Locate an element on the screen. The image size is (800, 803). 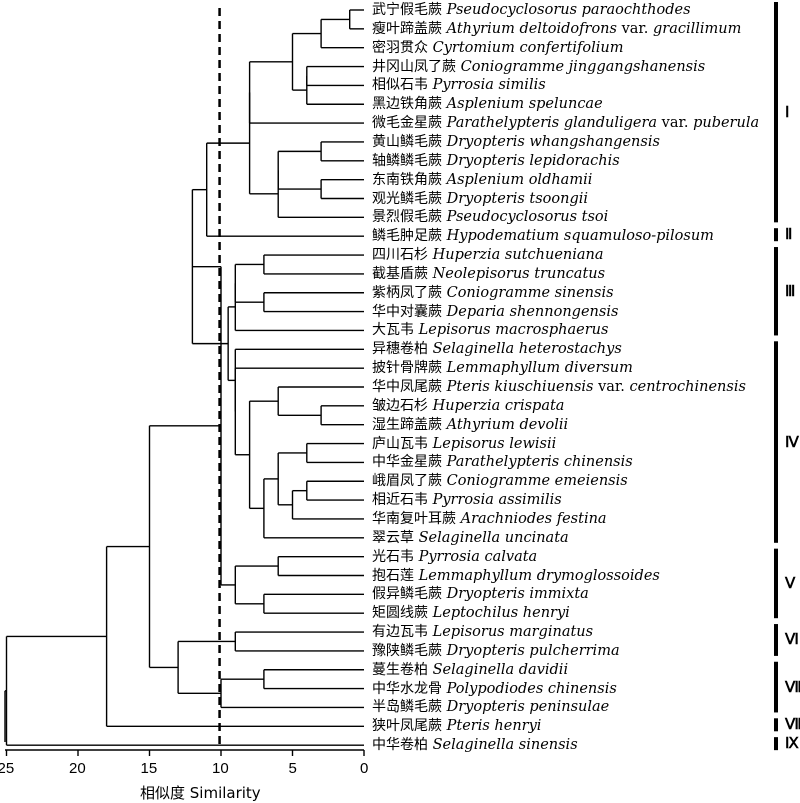
species-chinese-name: 中华卷柏 is located at coordinates (400, 745).